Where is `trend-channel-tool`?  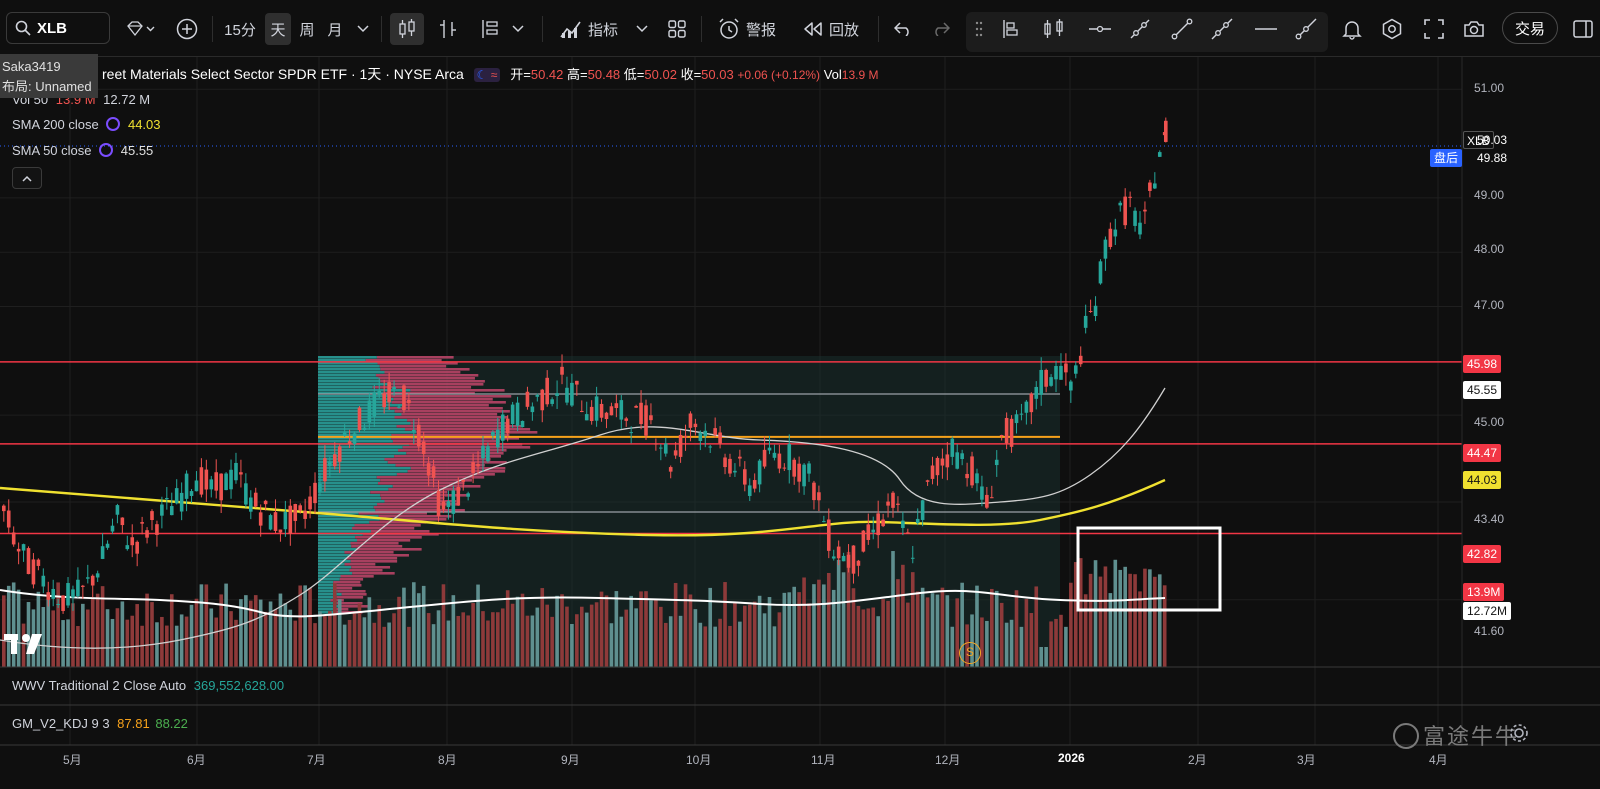
trend-channel-tool is located at coordinates (1140, 29).